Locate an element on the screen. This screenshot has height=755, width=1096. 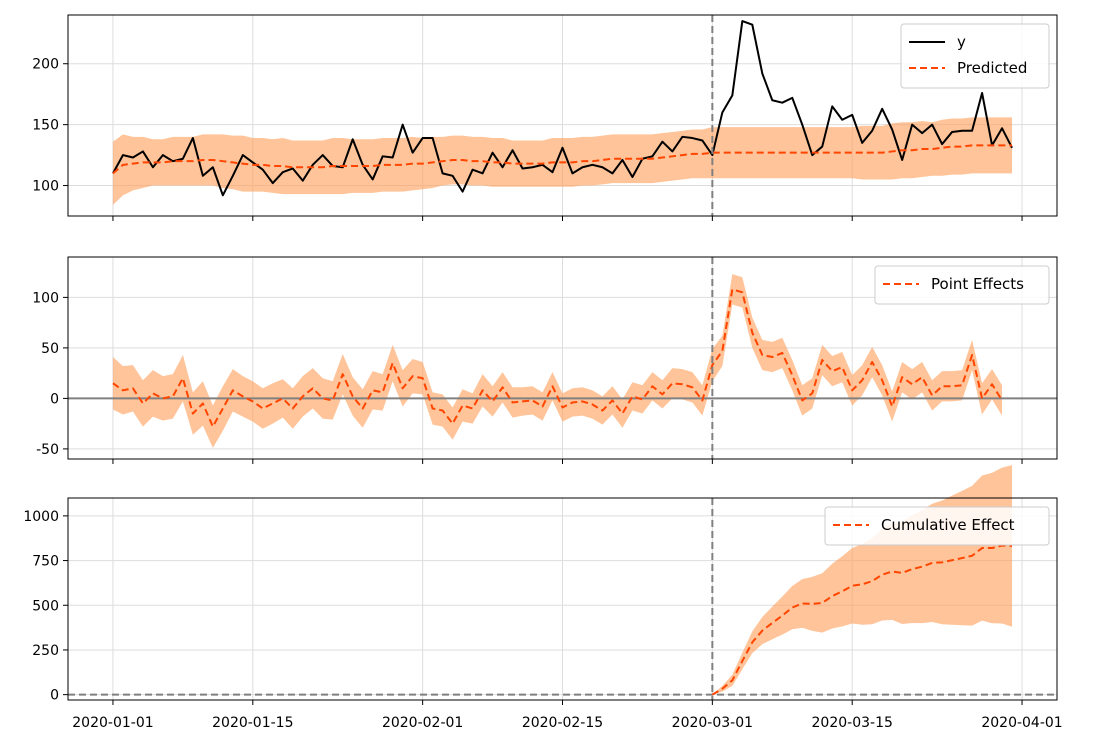
y-tick-label: 750 is located at coordinates (45, 562).